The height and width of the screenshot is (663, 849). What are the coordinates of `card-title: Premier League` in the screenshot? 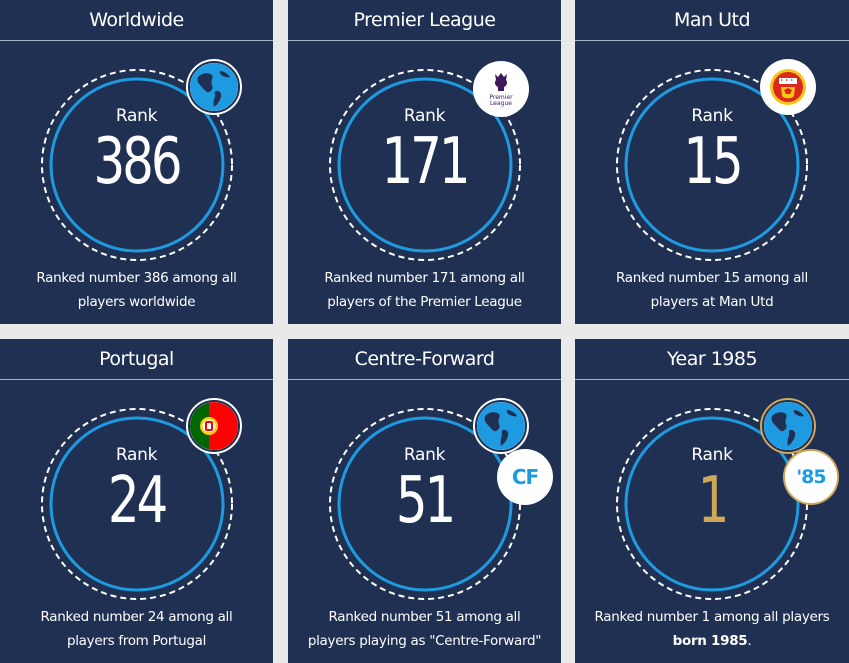 It's located at (424, 20).